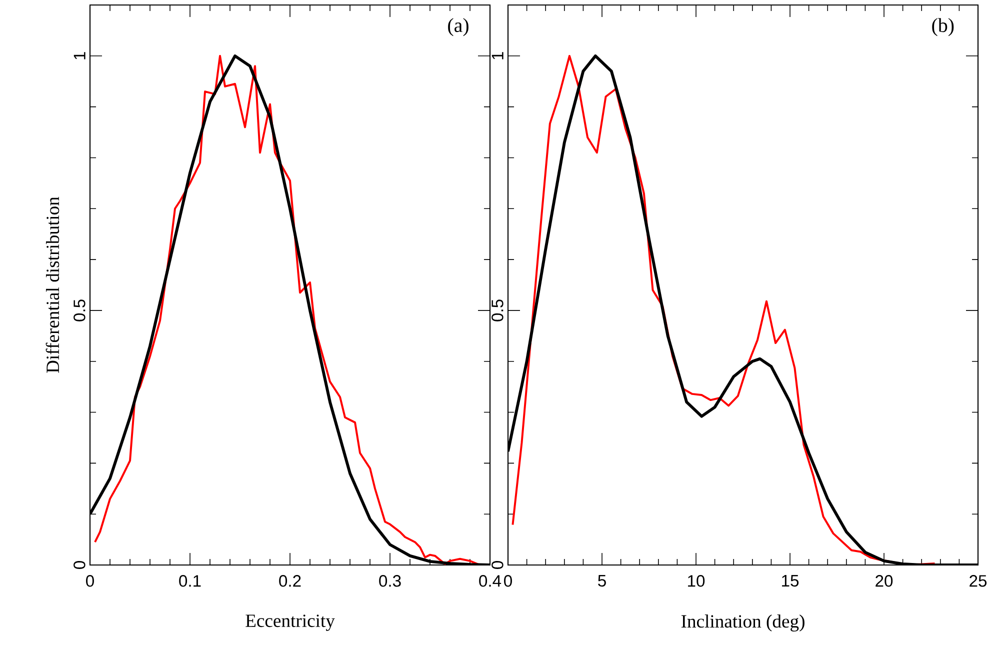  I want to click on x-tick-label: 15, so click(790, 581).